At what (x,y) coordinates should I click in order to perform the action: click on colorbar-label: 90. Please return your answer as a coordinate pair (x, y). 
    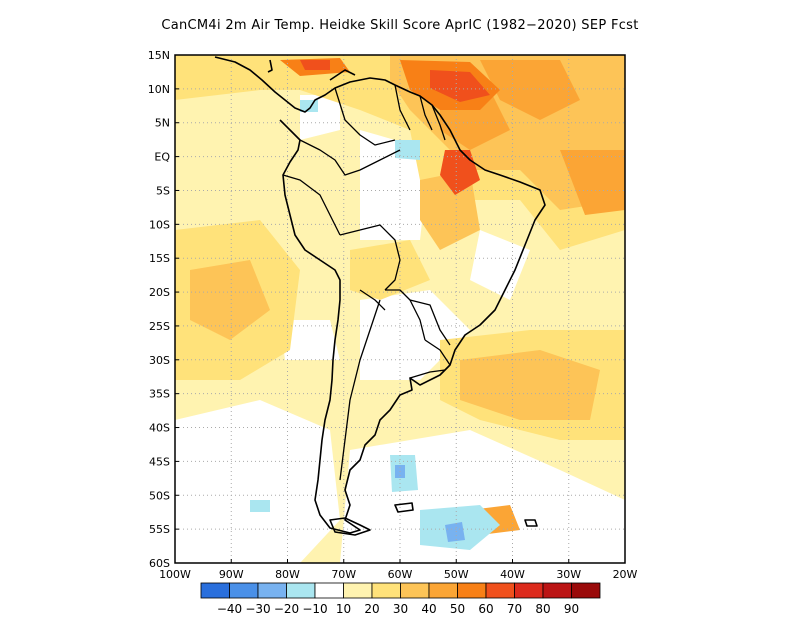
    Looking at the image, I should click on (571, 609).